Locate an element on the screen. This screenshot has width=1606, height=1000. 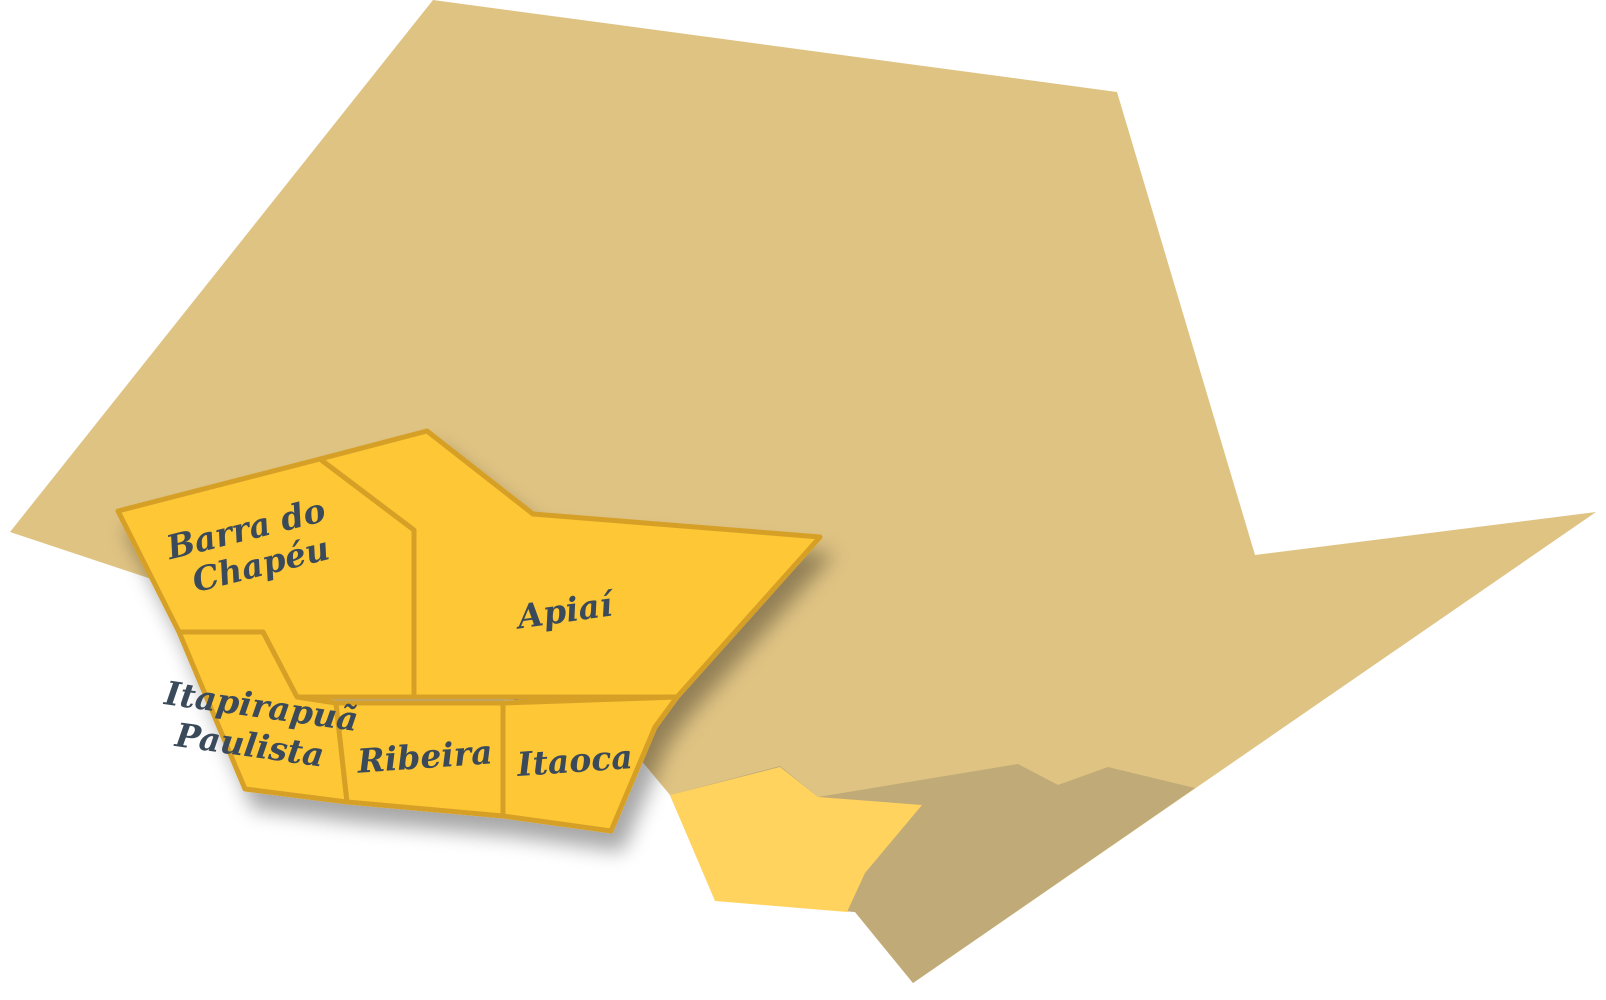
label-itaoca: Itaoca is located at coordinates (574, 760).